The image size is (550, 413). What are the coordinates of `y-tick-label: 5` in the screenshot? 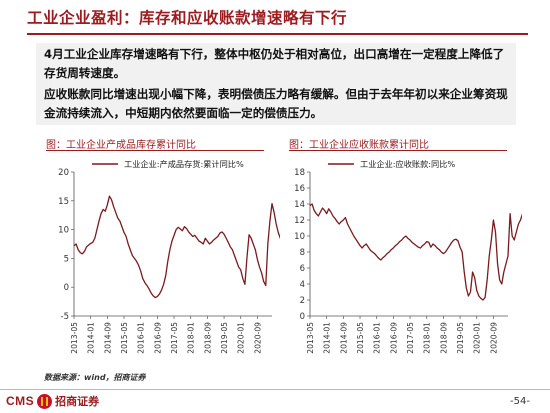 It's located at (66, 259).